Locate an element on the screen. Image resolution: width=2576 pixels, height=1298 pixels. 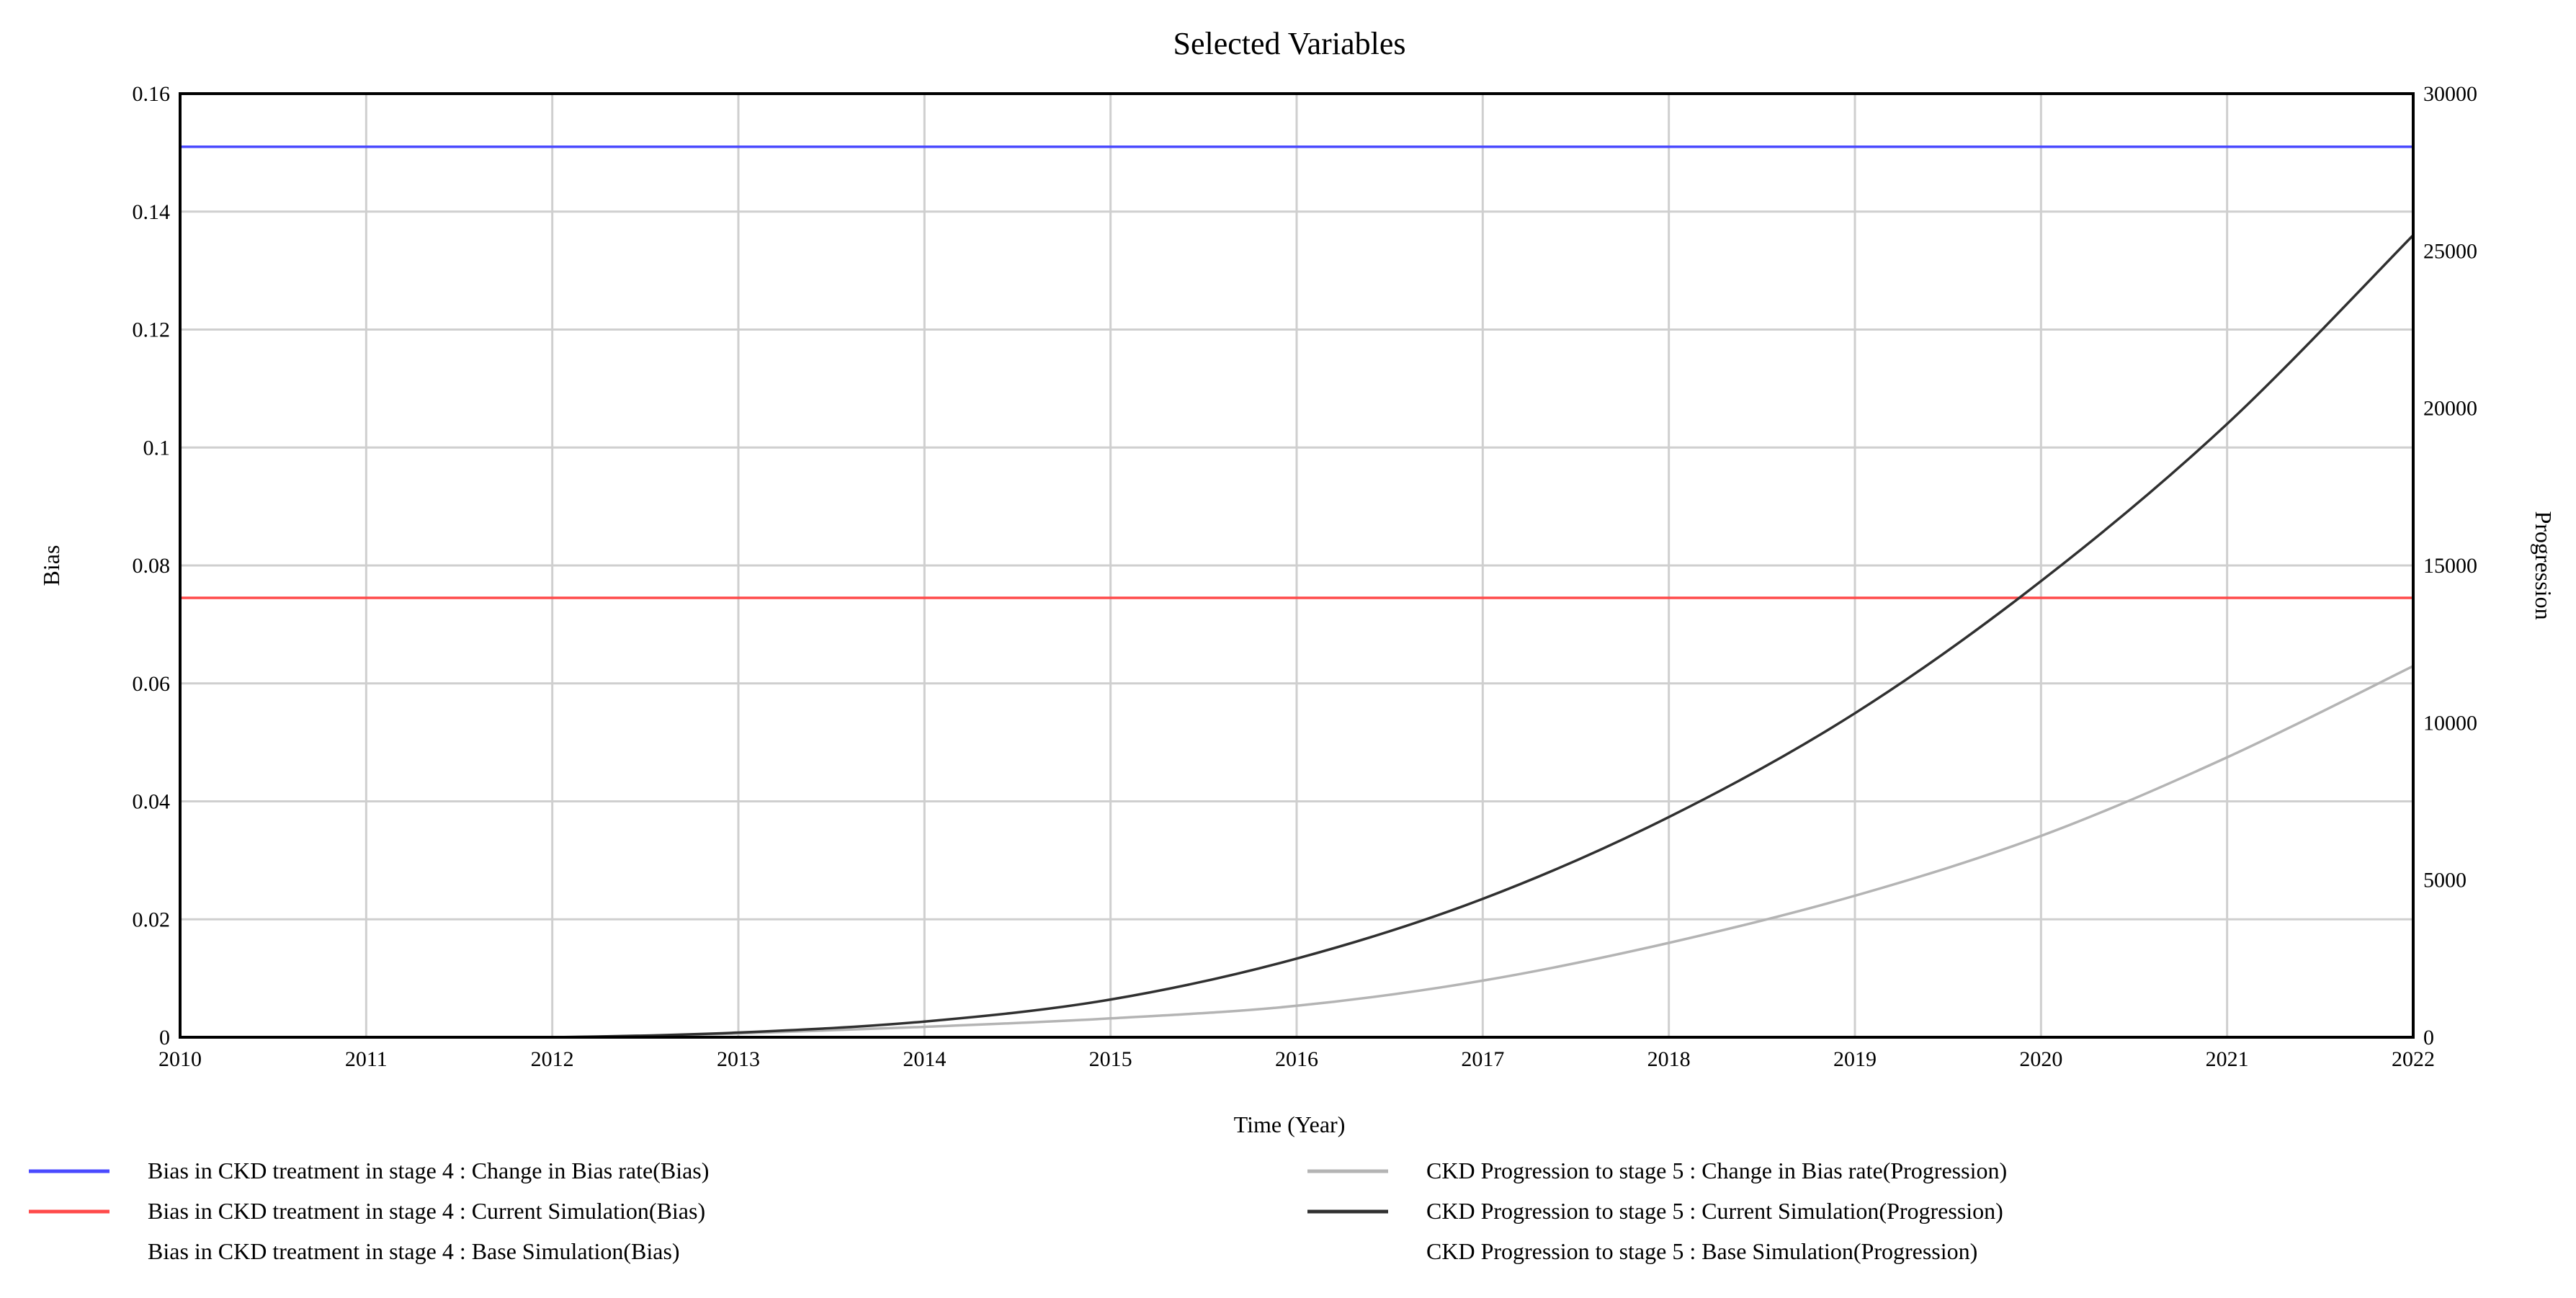
y-left-tick-label: 0.06 is located at coordinates (152, 684).